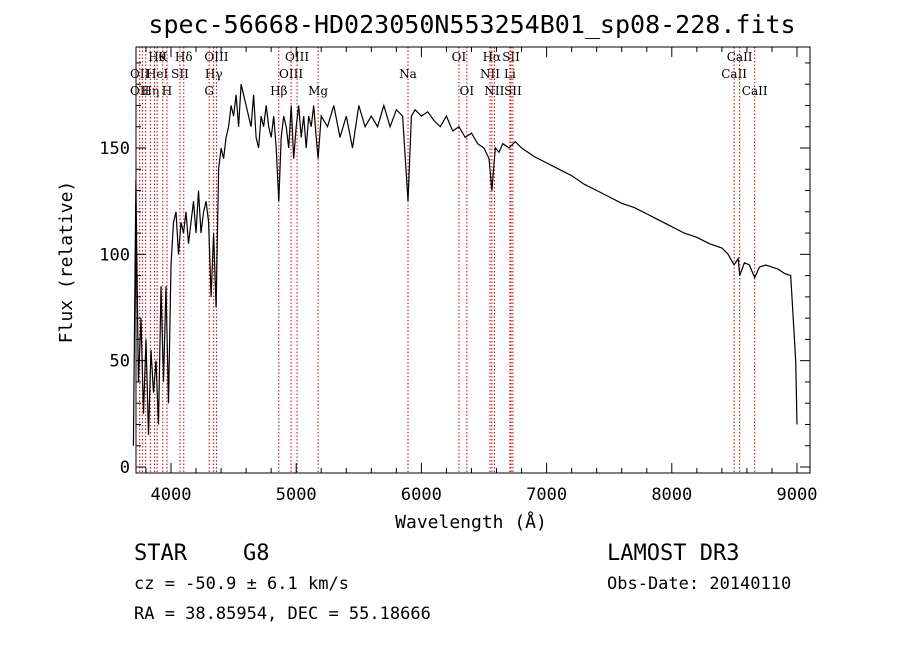 The image size is (900, 649). What do you see at coordinates (546, 495) in the screenshot?
I see `x-tick-label: 7000` at bounding box center [546, 495].